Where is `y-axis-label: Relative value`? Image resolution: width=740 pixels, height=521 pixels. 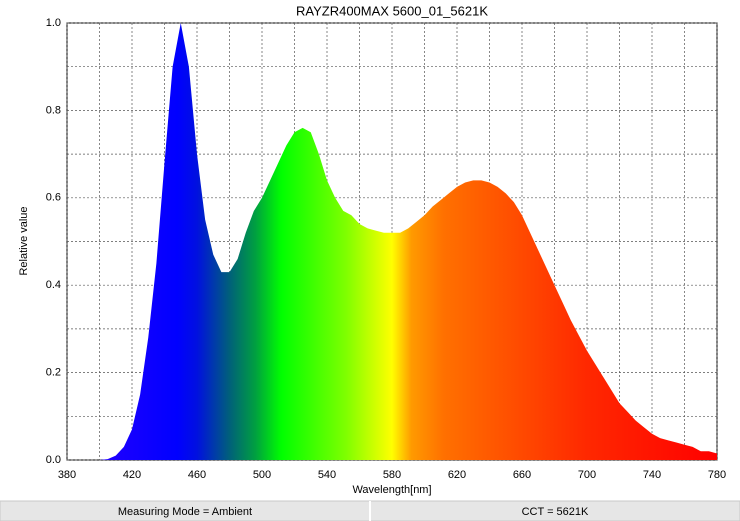
y-axis-label: Relative value is located at coordinates (24, 240).